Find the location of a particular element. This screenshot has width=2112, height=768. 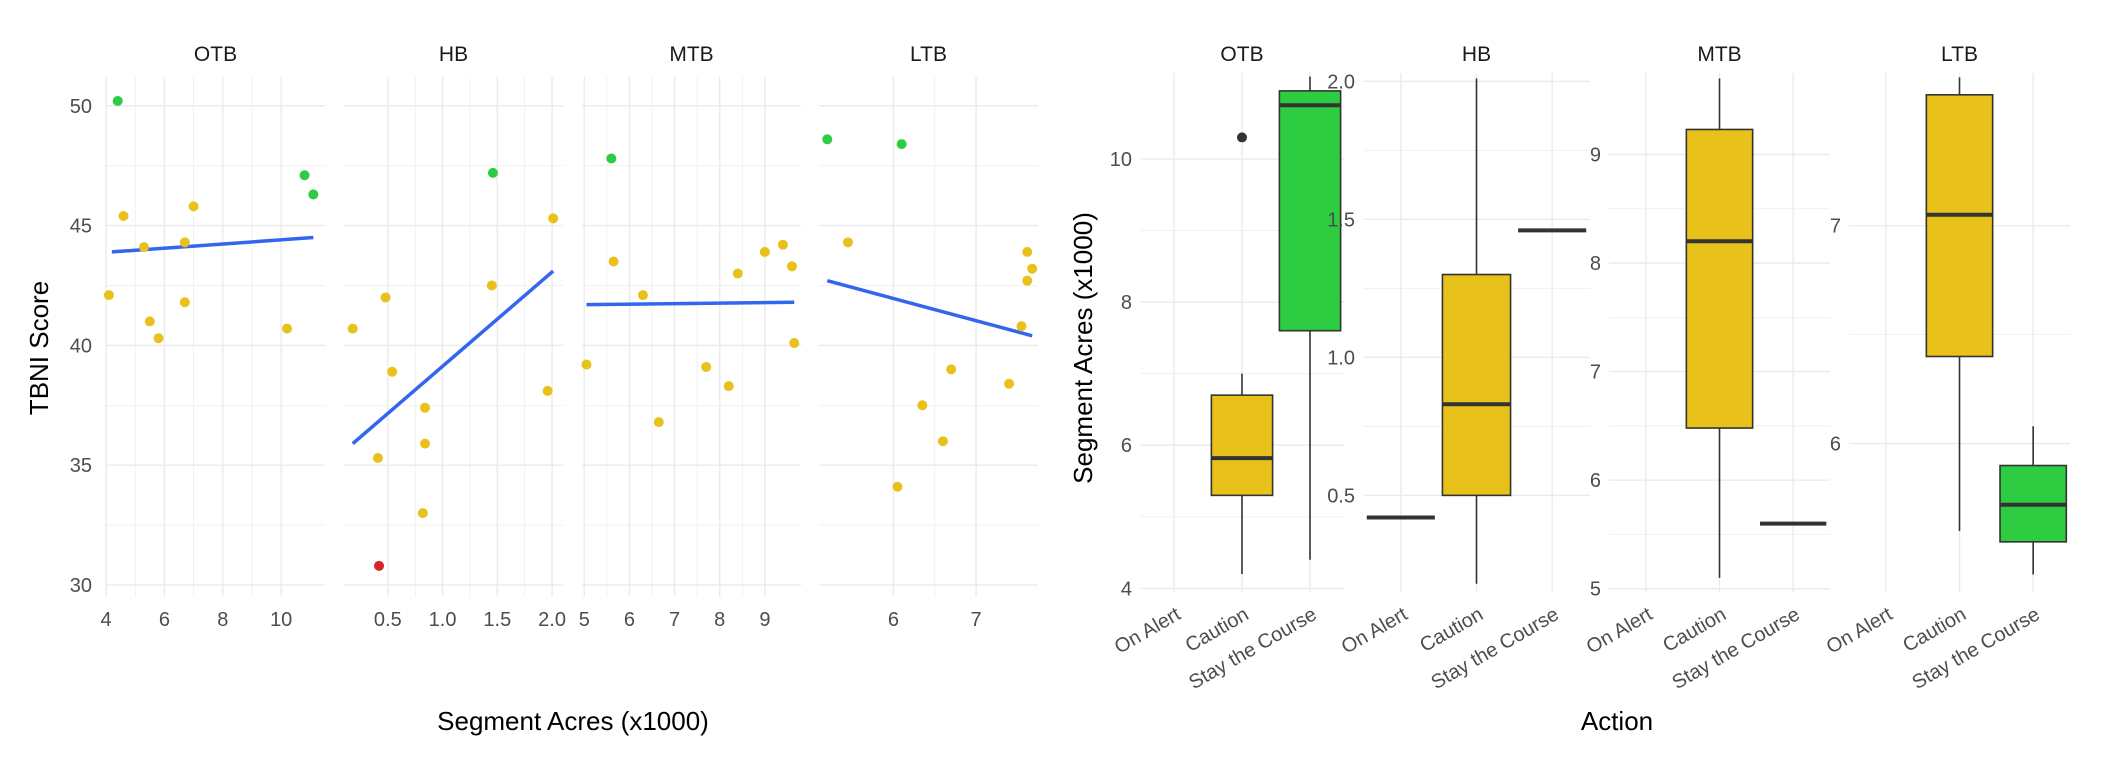

outlier-point is located at coordinates (1242, 137).